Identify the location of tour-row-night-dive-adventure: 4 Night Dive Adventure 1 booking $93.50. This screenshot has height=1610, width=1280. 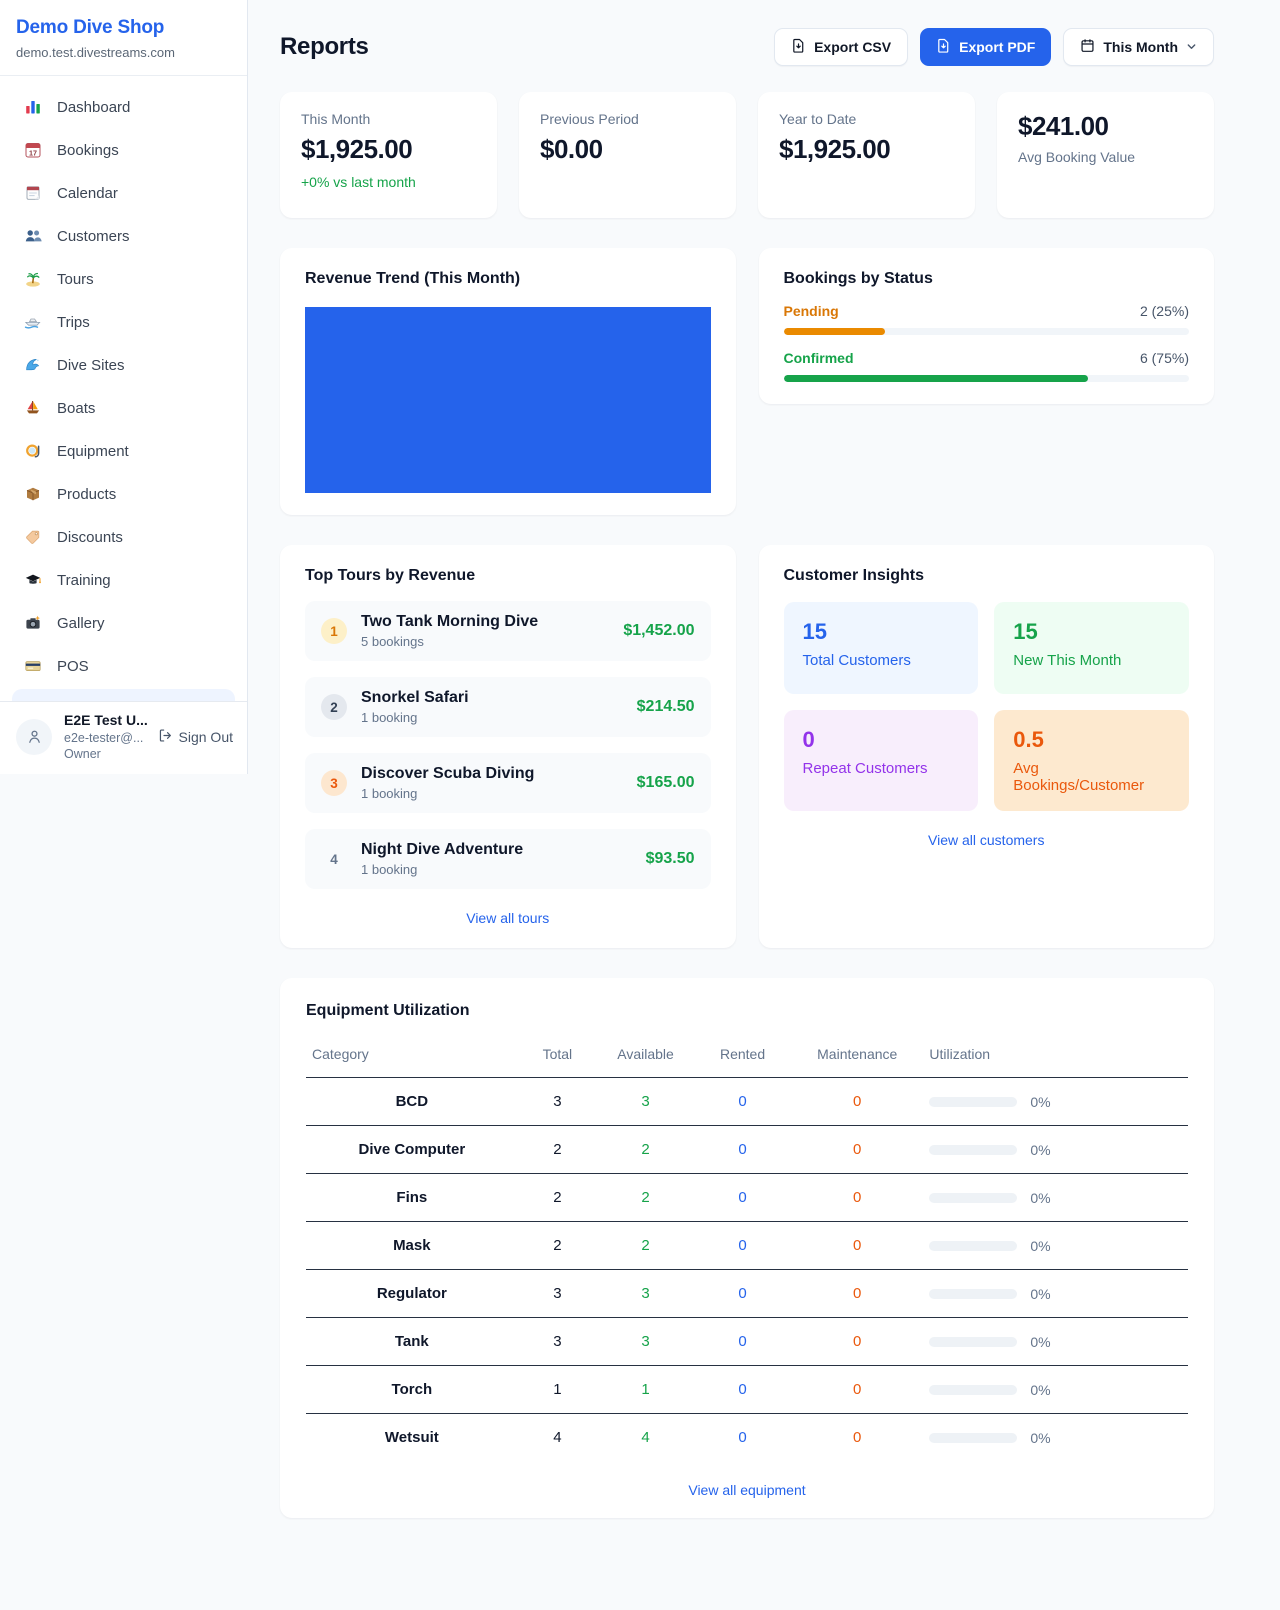
(508, 859).